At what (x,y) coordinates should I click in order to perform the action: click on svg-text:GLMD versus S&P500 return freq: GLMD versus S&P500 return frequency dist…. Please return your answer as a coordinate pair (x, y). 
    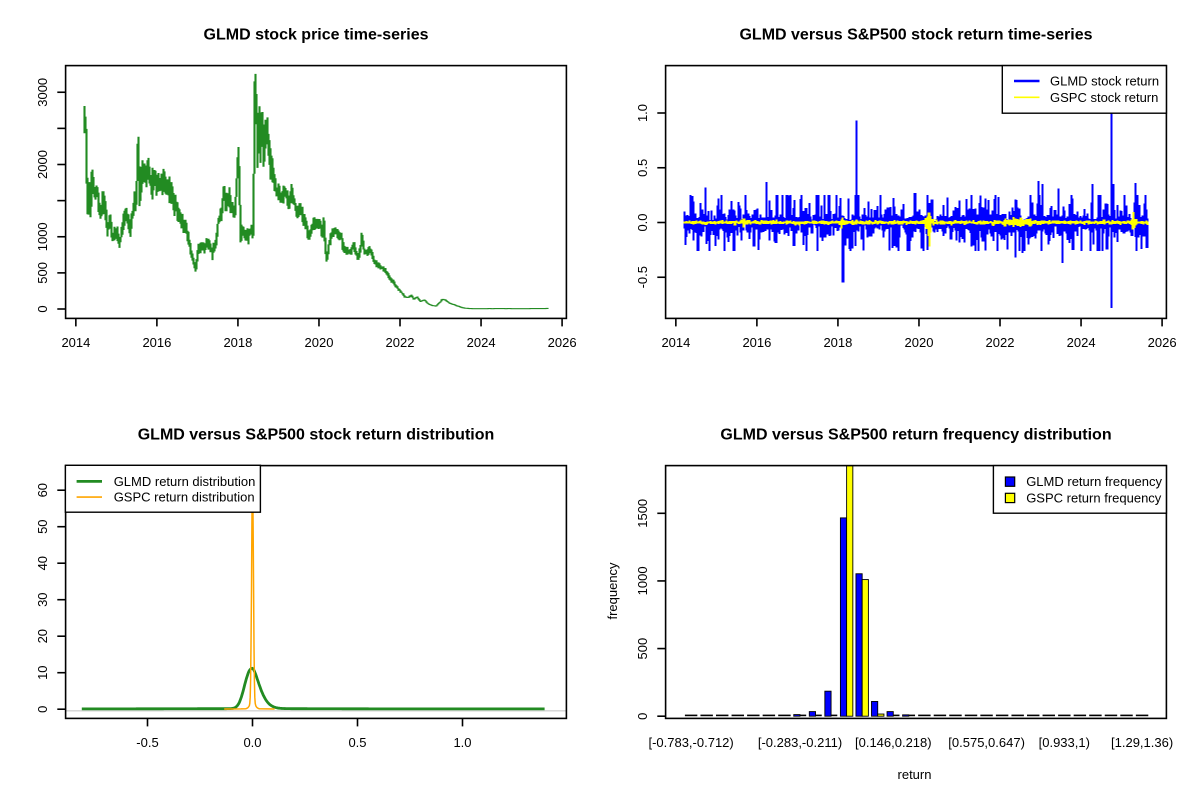
    Looking at the image, I should click on (915, 435).